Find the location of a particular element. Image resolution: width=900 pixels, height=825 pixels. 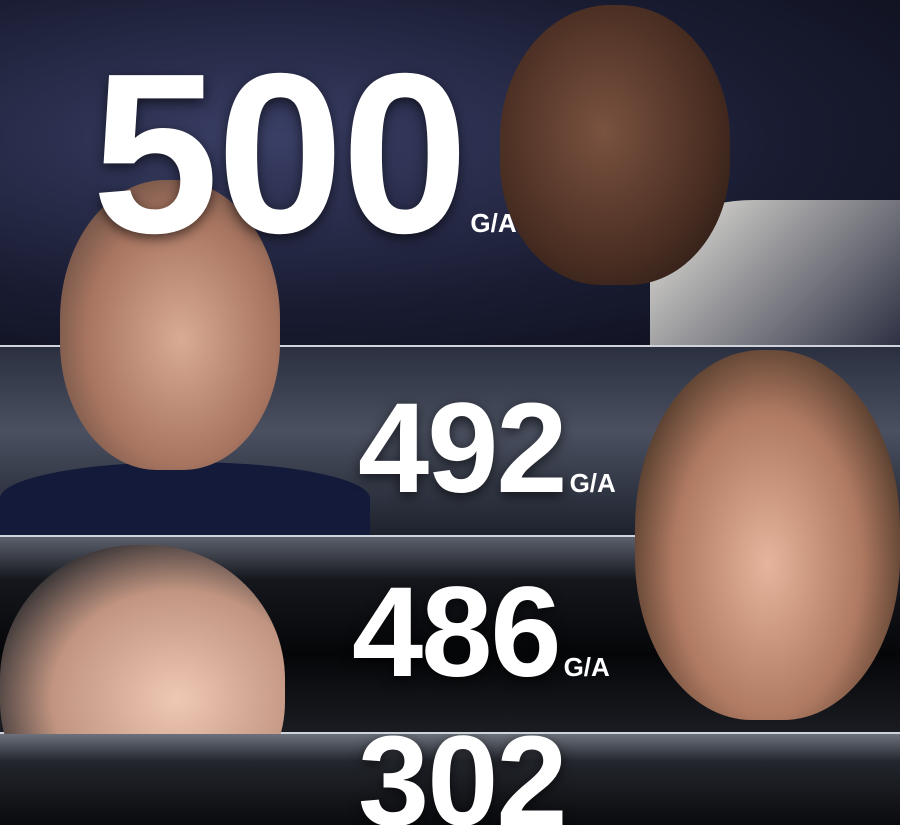

stat-value-4: 302 is located at coordinates (463, 779).